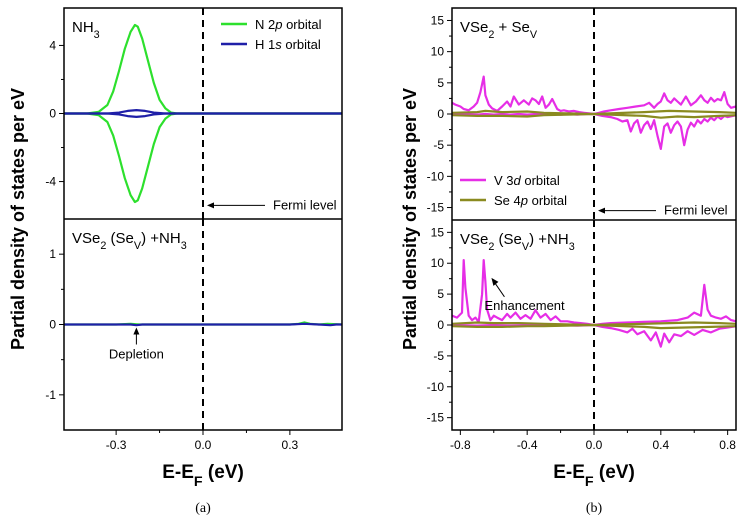 The height and width of the screenshot is (520, 744). What do you see at coordinates (727, 445) in the screenshot?
I see `x-tick-label: 0.8` at bounding box center [727, 445].